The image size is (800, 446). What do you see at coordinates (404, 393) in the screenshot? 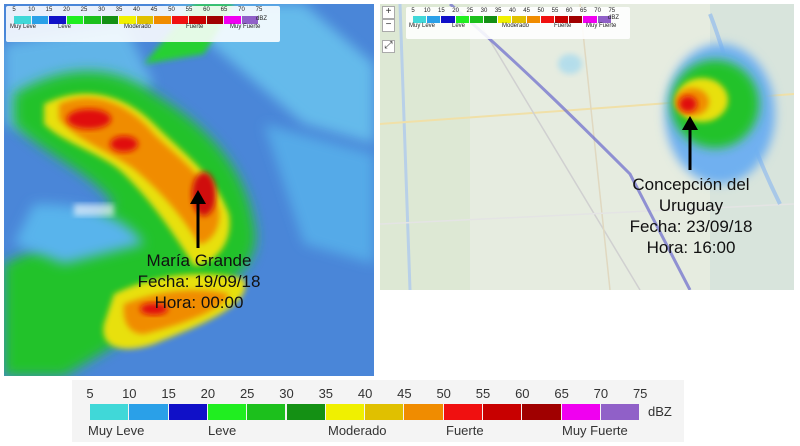
I see `legend-tick: 45` at bounding box center [404, 393].